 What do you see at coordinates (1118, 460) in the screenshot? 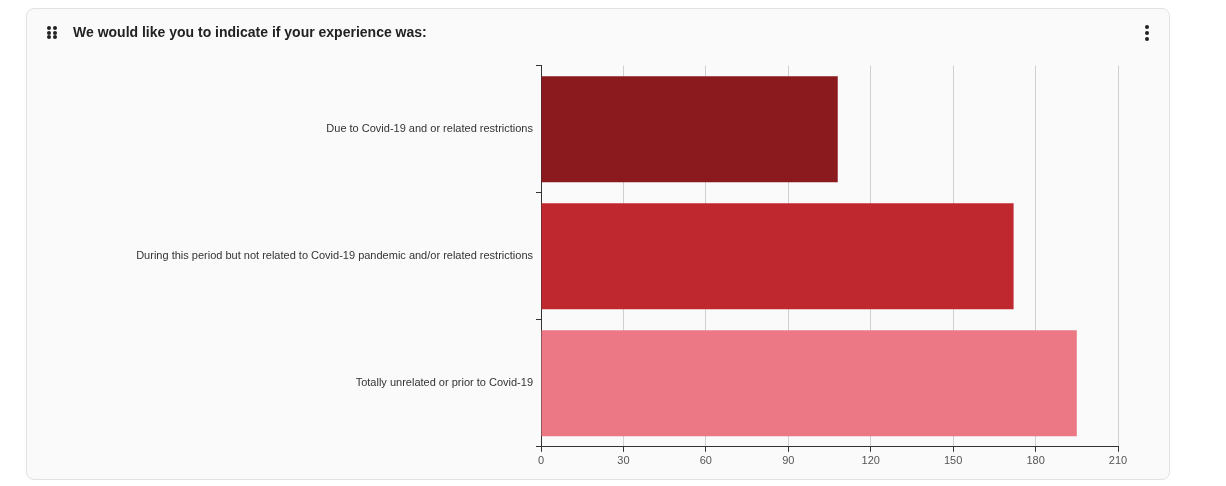
I see `x-tick-label: 210` at bounding box center [1118, 460].